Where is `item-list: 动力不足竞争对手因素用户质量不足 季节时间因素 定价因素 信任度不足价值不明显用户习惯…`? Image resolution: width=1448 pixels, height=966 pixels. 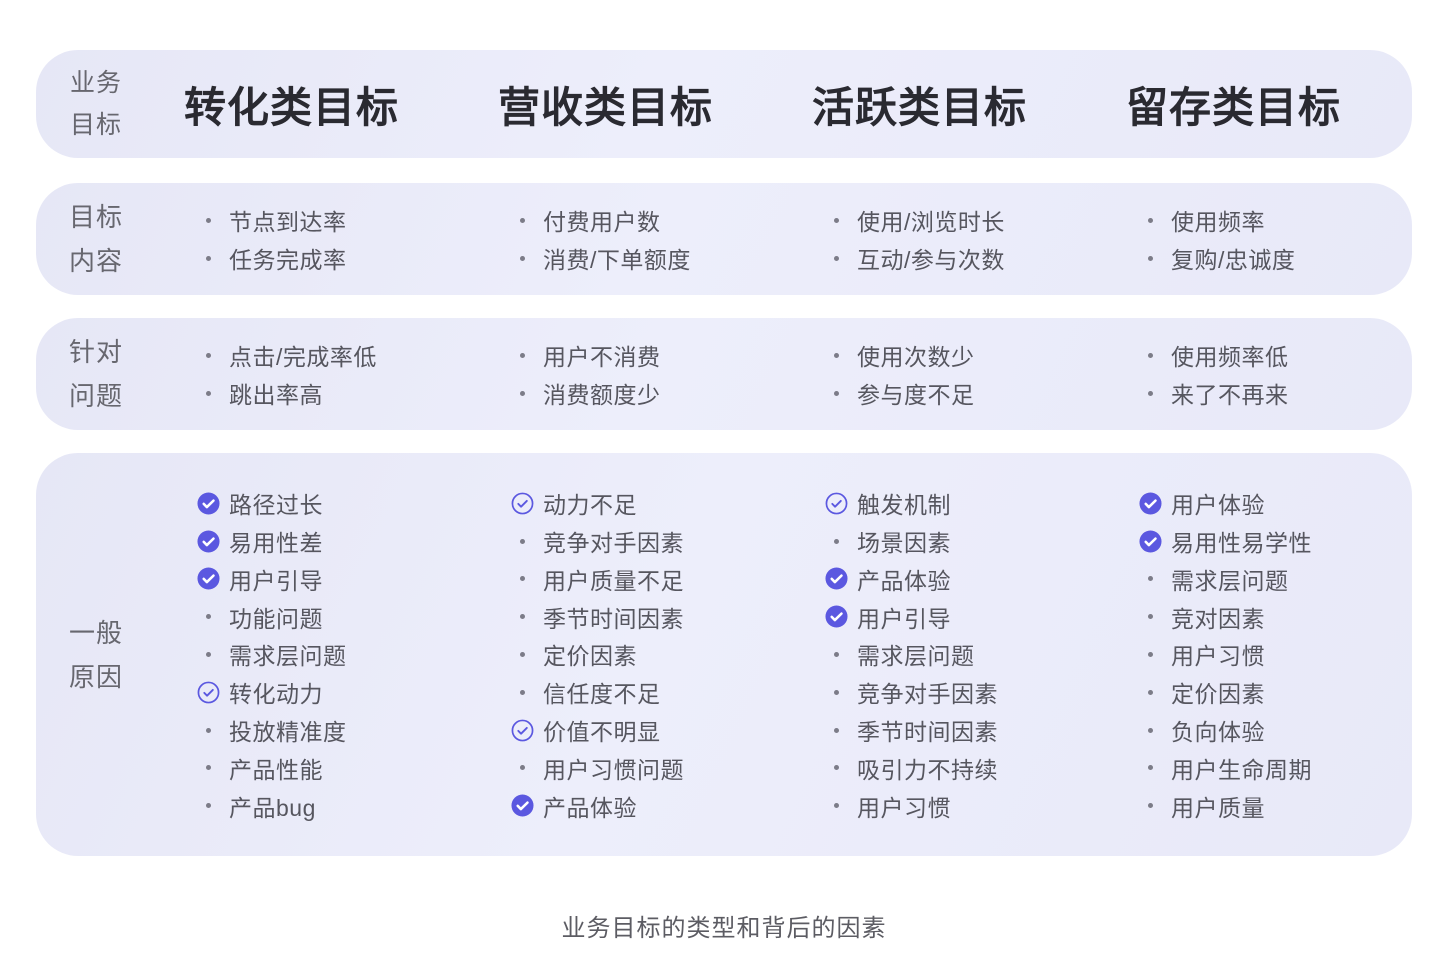 item-list: 动力不足竞争对手因素用户质量不足 季节时间因素 定价因素 信任度不足价值不明显用户习惯… is located at coordinates (647, 654).